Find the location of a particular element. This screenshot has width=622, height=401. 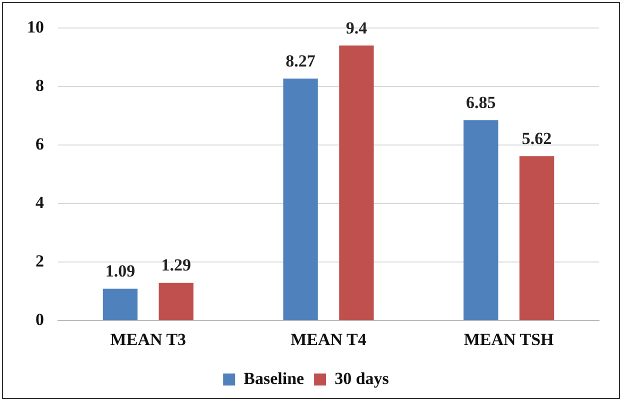

x-tick-label: MEAN TSH is located at coordinates (509, 340).